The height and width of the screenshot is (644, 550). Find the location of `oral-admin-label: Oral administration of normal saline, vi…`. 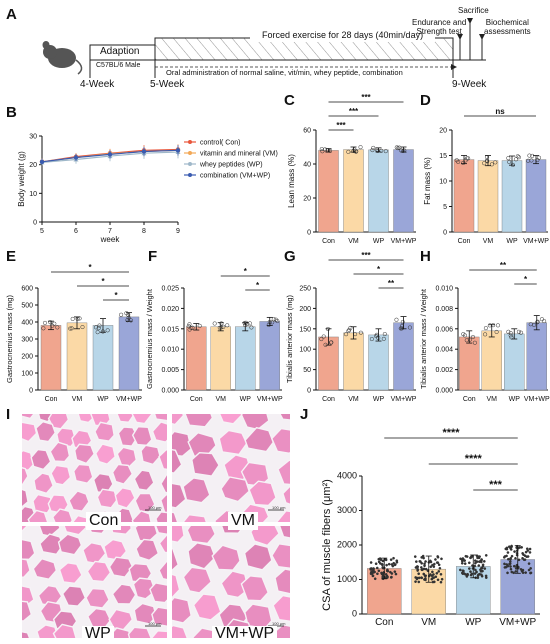

oral-admin-label: Oral administration of normal saline, vi… is located at coordinates (284, 72).